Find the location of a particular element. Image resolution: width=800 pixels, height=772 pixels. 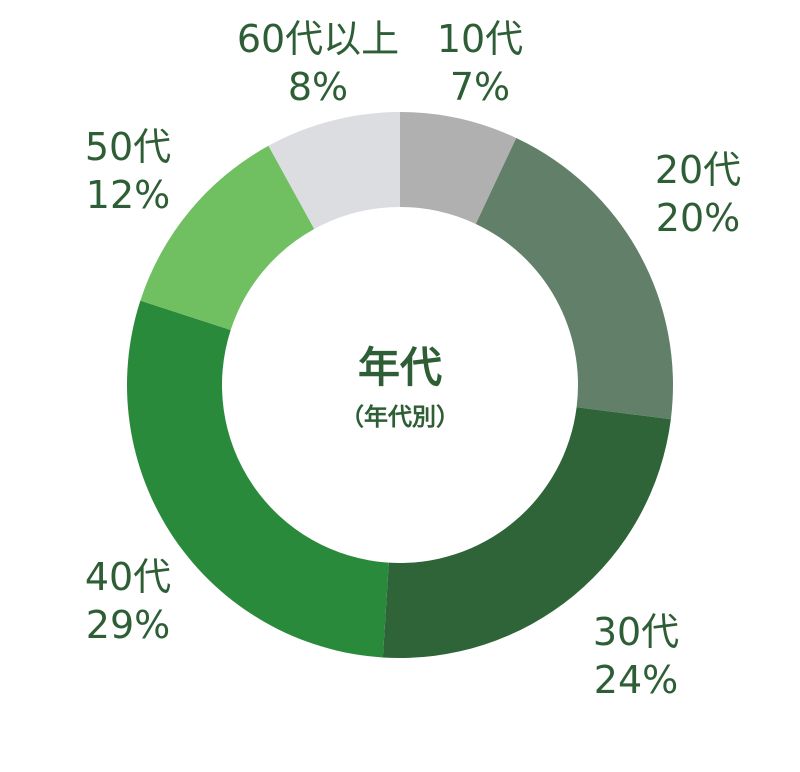

value-label: 20% is located at coordinates (698, 218).